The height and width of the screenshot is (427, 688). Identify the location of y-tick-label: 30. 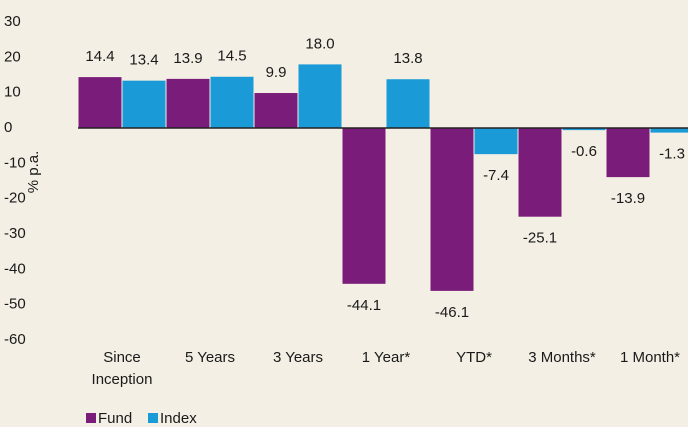
(12, 21).